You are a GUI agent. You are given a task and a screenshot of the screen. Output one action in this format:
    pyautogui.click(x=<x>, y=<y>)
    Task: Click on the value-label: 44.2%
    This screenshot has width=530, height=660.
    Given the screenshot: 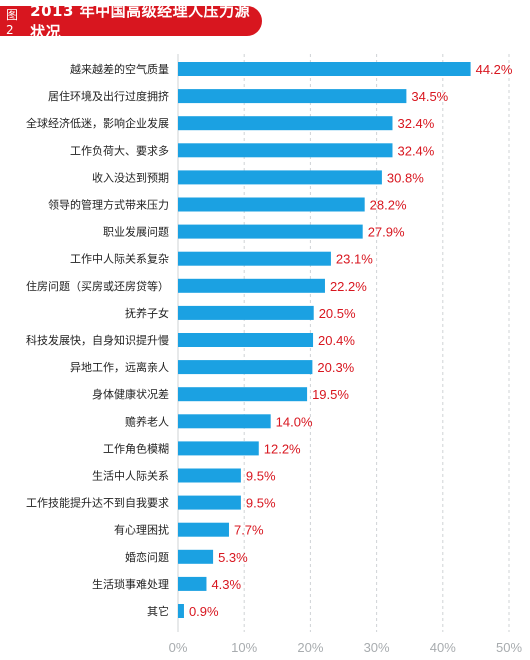 What is the action you would take?
    pyautogui.click(x=494, y=69)
    